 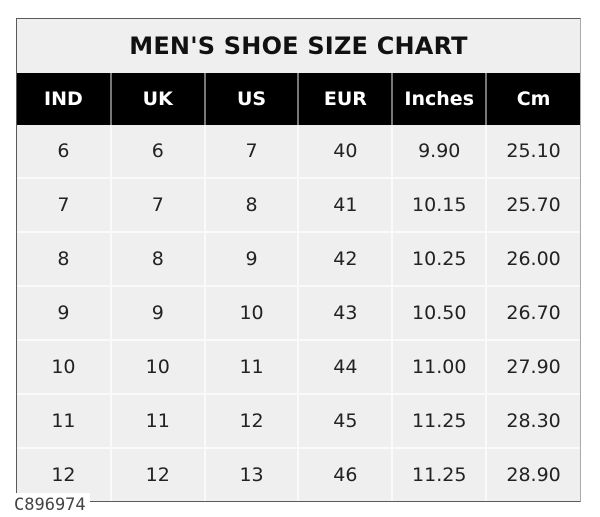 What do you see at coordinates (298, 46) in the screenshot?
I see `chart-title: MEN'S SHOE SIZE CHART` at bounding box center [298, 46].